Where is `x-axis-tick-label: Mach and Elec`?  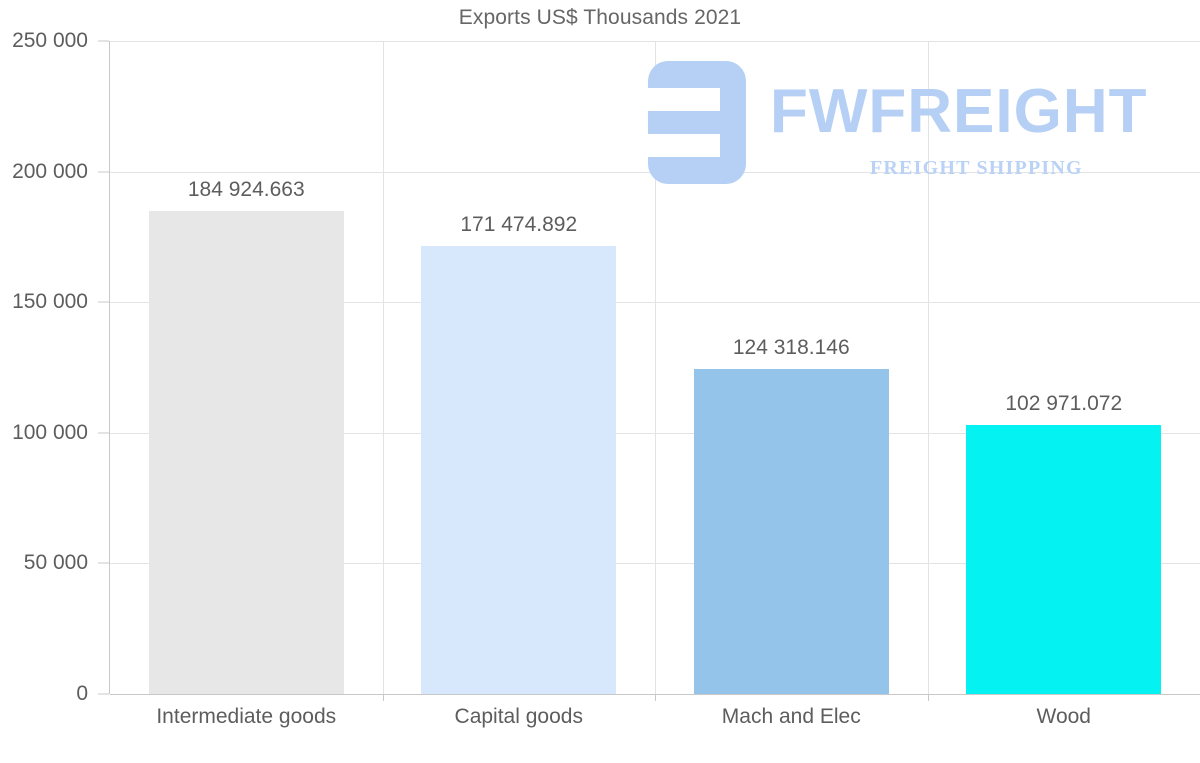
x-axis-tick-label: Mach and Elec is located at coordinates (791, 716).